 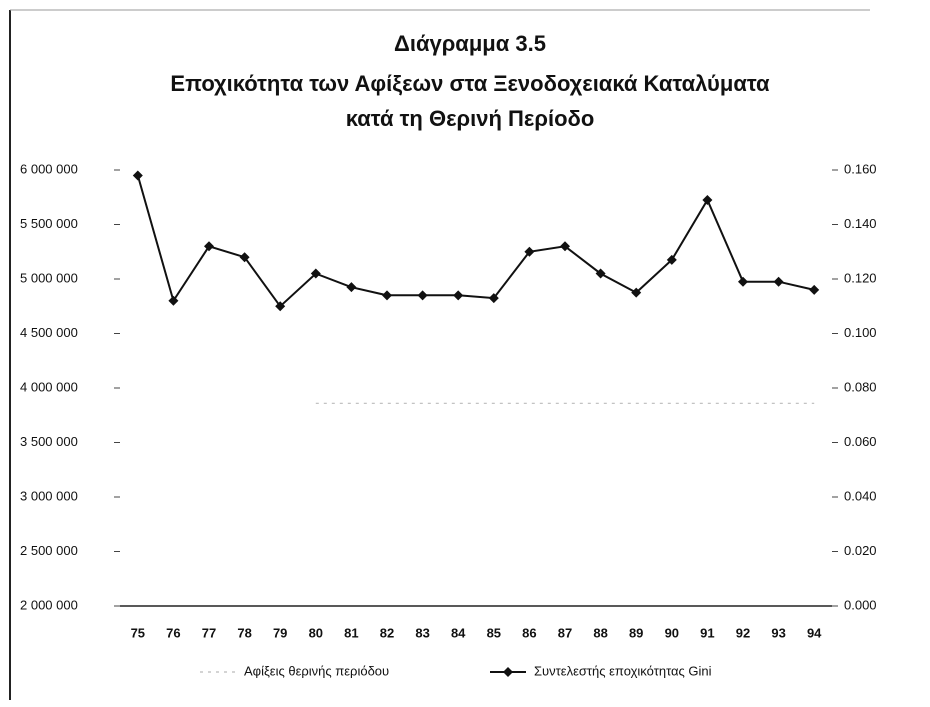 I want to click on x-tick-label: 87, so click(x=565, y=632).